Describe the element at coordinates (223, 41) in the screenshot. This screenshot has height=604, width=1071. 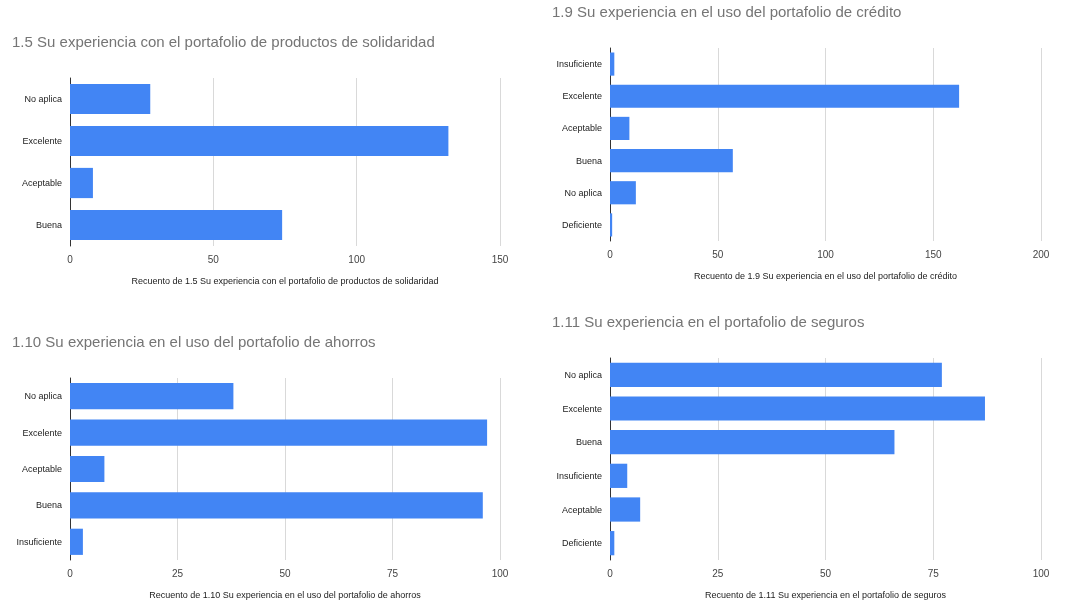
I see `chart-title: 1.5 Su experiencia con el portafolio de productos de solidaridad` at that location.